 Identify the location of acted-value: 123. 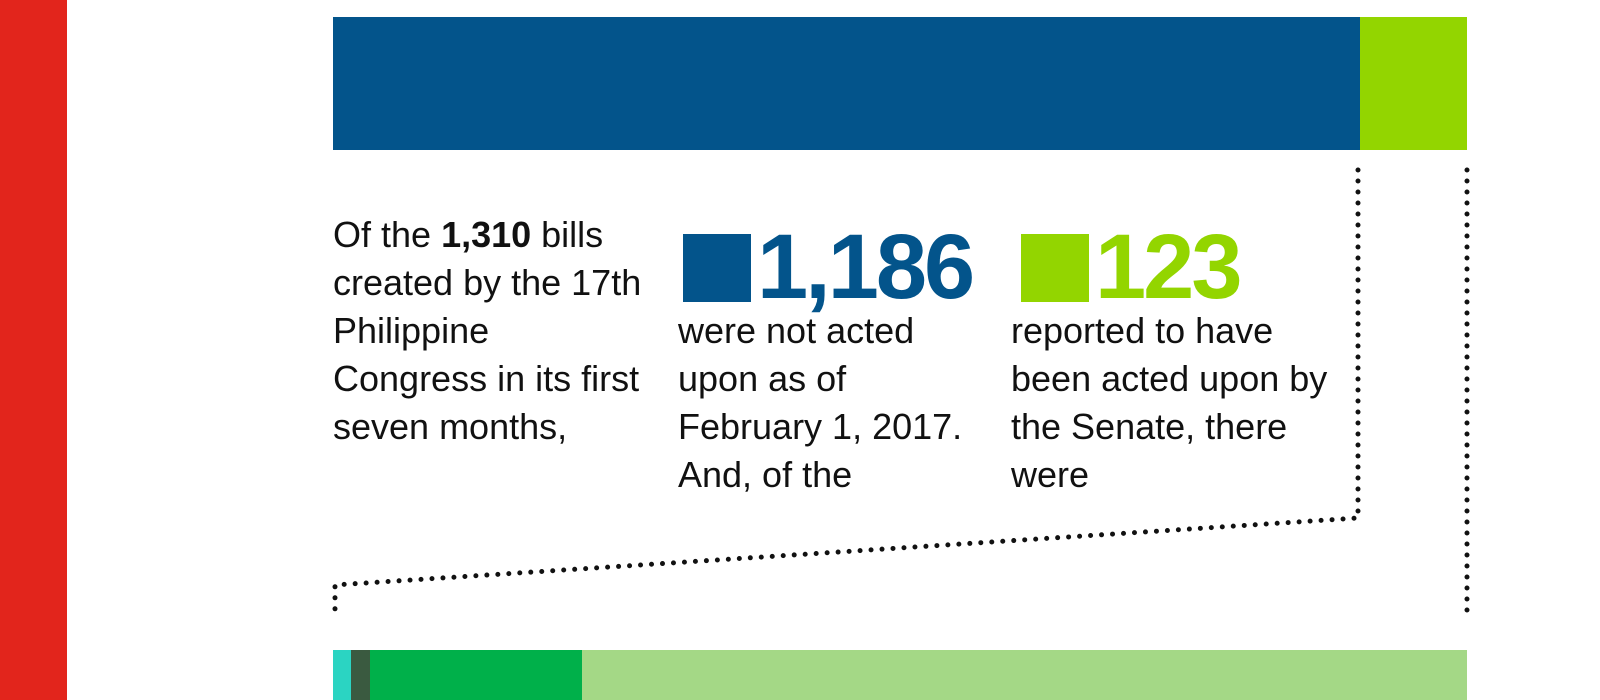
(1168, 267).